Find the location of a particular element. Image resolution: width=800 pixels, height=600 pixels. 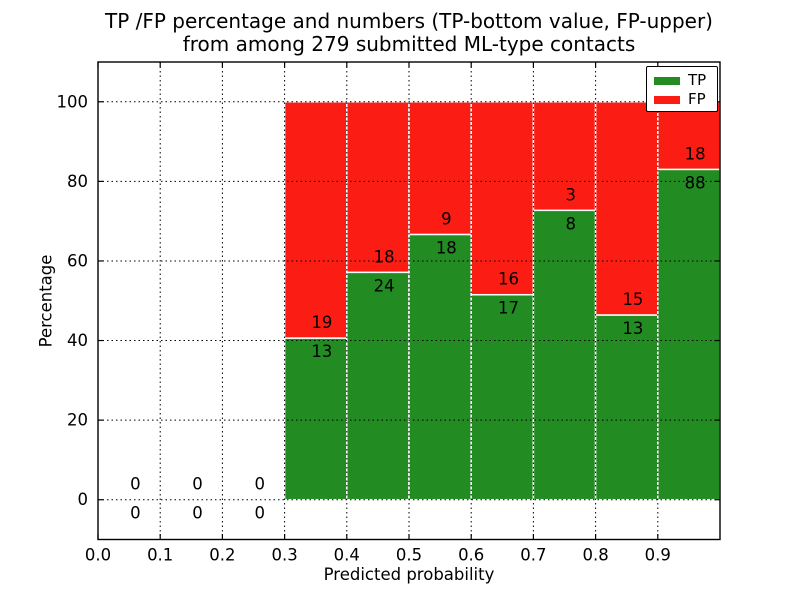

tp-count-label: 24 is located at coordinates (384, 285).